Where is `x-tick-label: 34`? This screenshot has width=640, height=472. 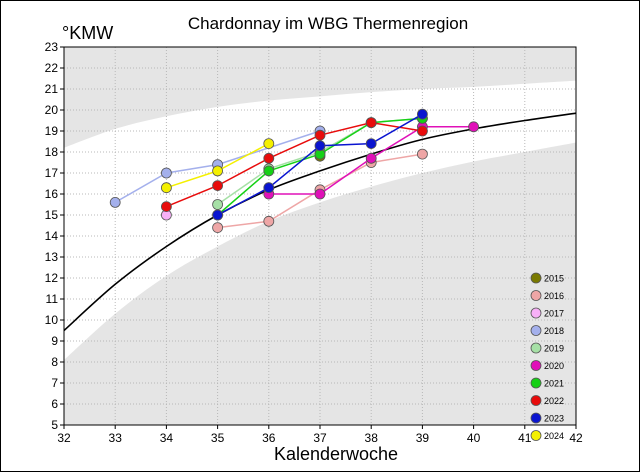
x-tick-label: 34 is located at coordinates (167, 438).